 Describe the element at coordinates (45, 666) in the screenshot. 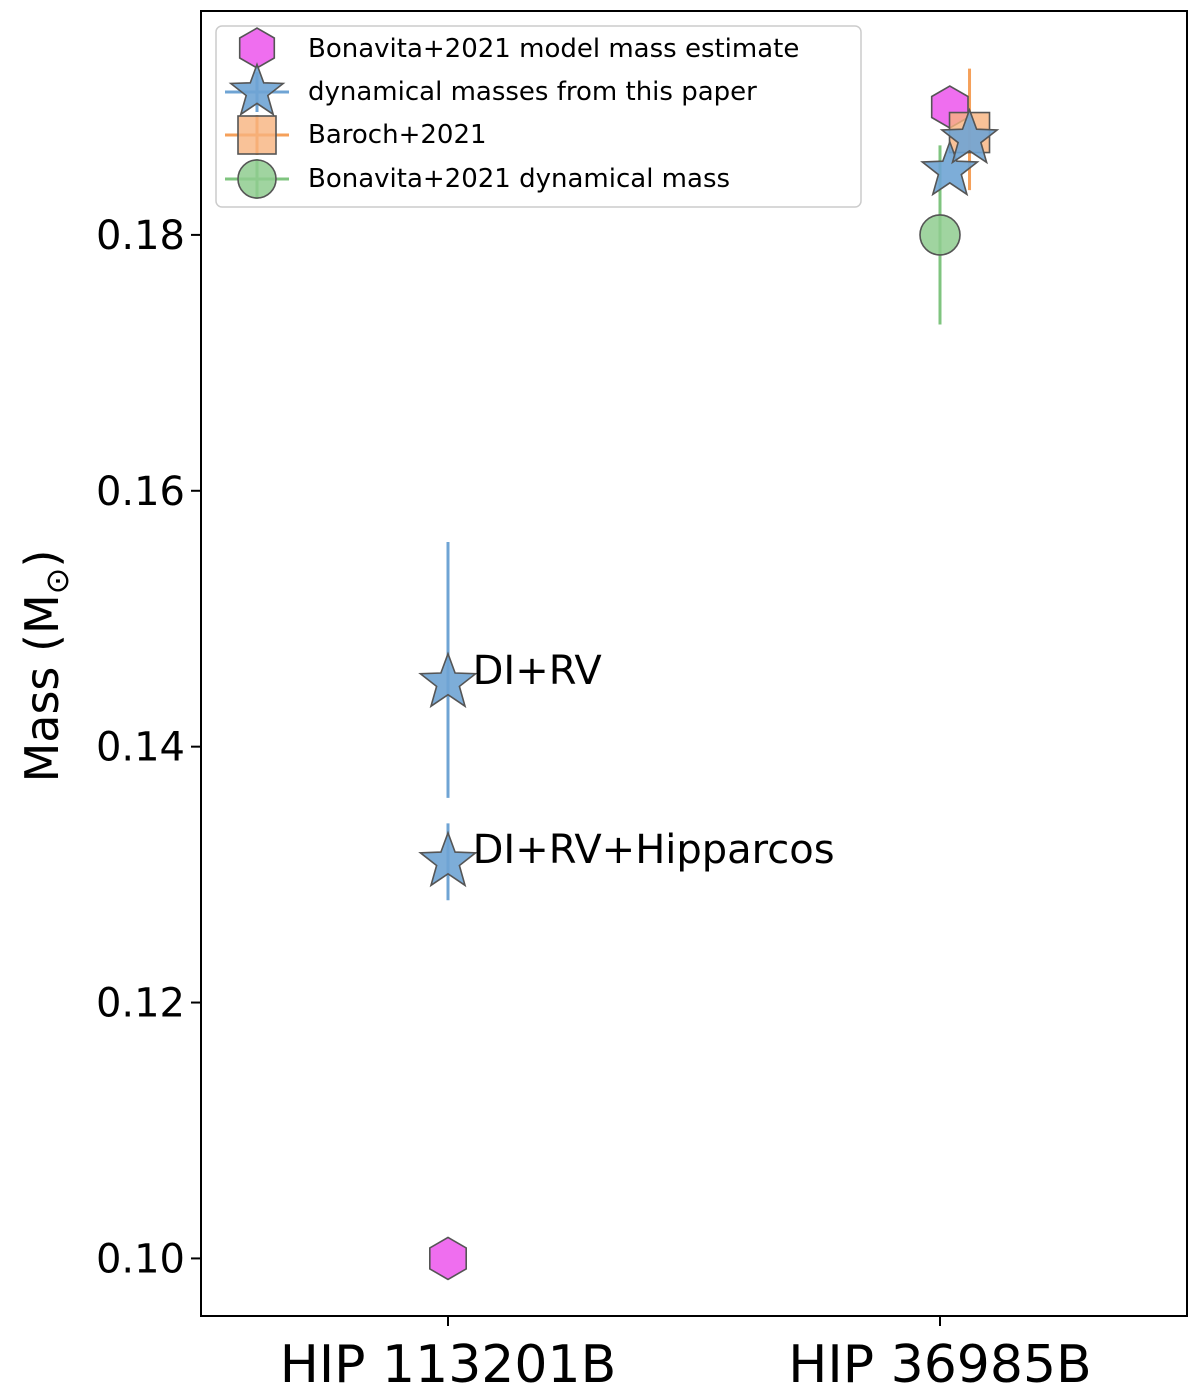

I see `y-axis-label: Mass (M⊙)` at that location.